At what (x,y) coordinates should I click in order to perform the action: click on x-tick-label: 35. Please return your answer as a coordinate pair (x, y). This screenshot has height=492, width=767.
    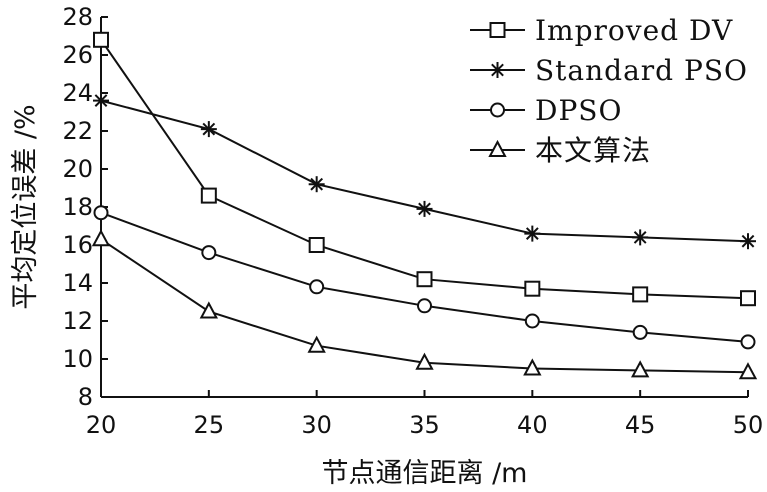
    Looking at the image, I should click on (424, 425).